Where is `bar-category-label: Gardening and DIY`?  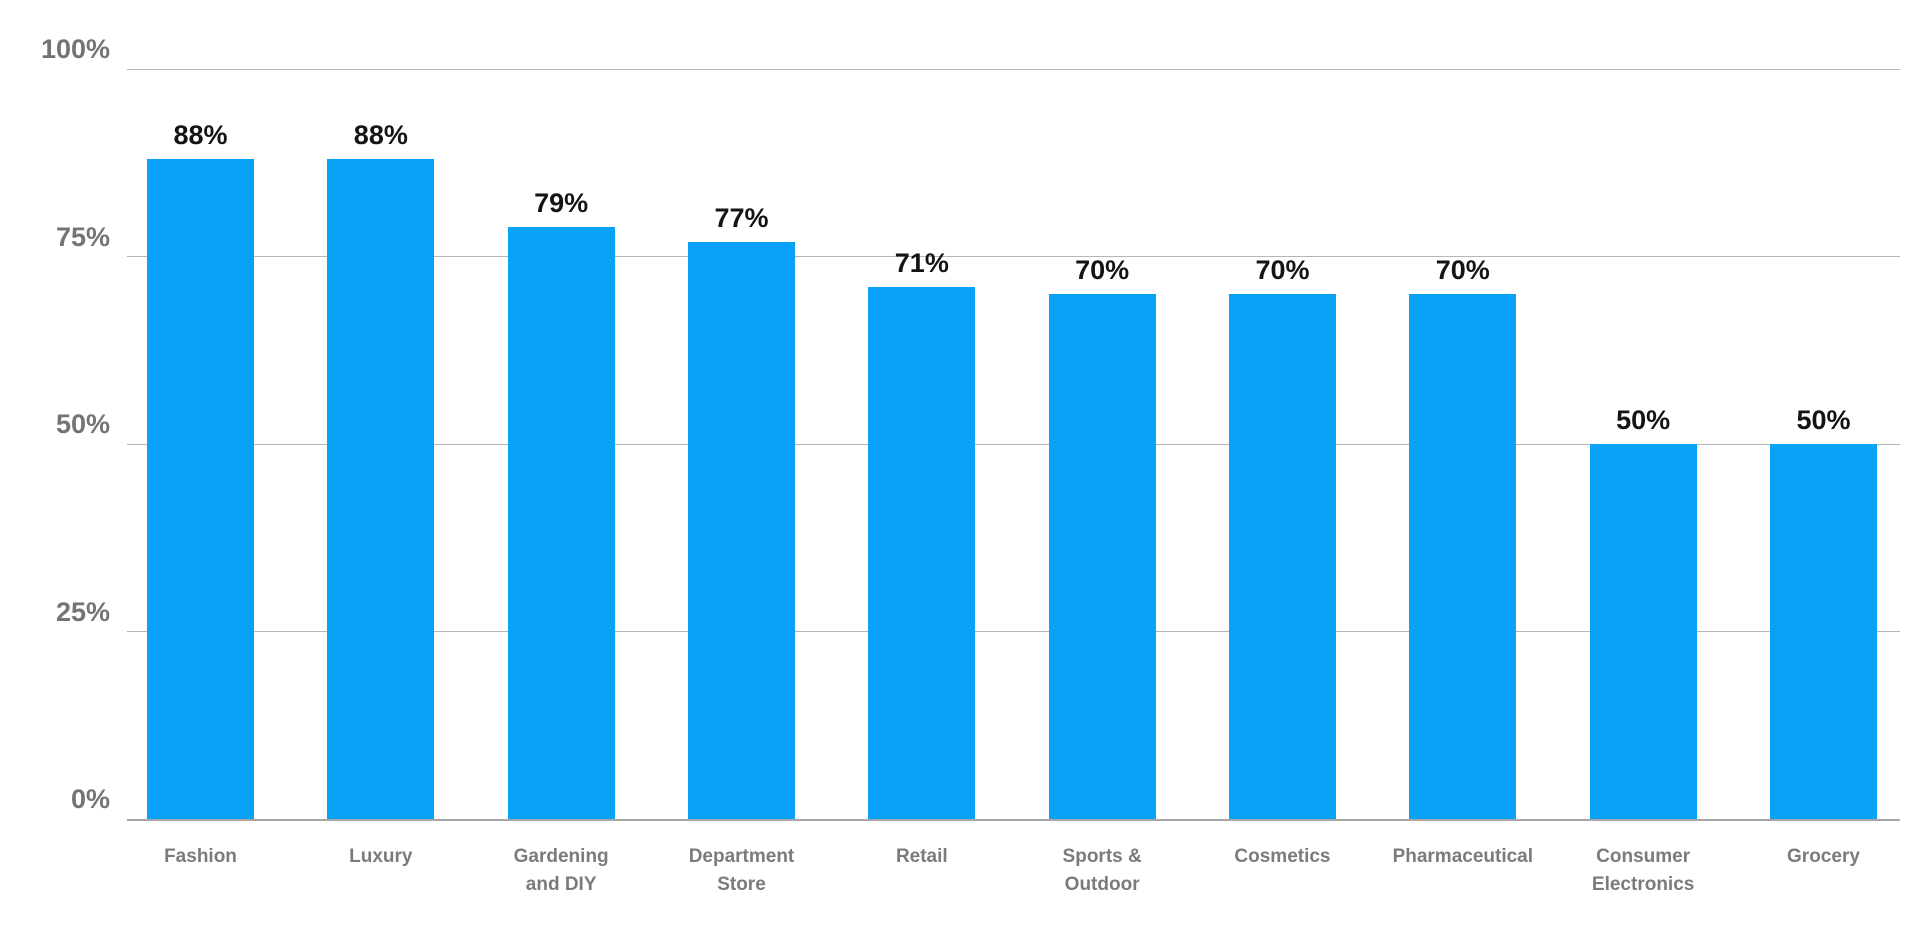
bar-category-label: Gardening and DIY is located at coordinates (561, 870).